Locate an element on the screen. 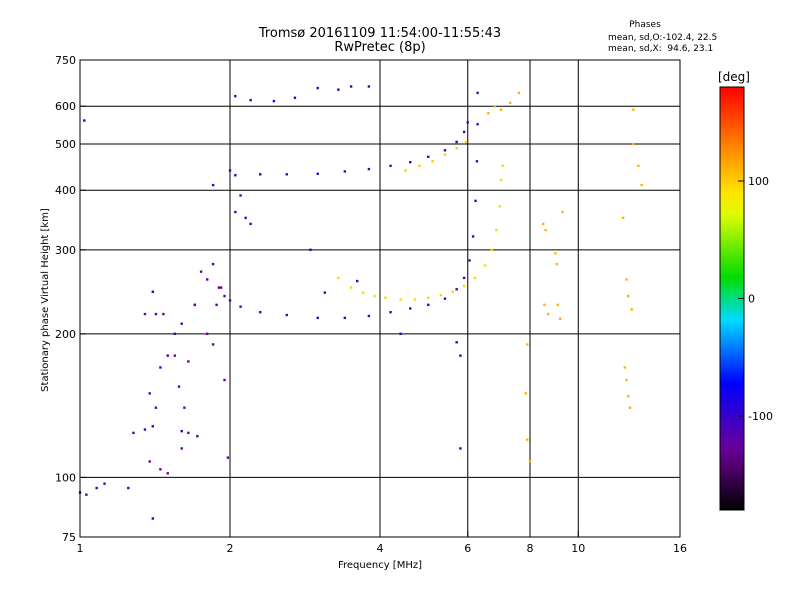 The image size is (800, 600). phase-stats-o: mean, sd,O:-102.4, 22.5 is located at coordinates (663, 38).